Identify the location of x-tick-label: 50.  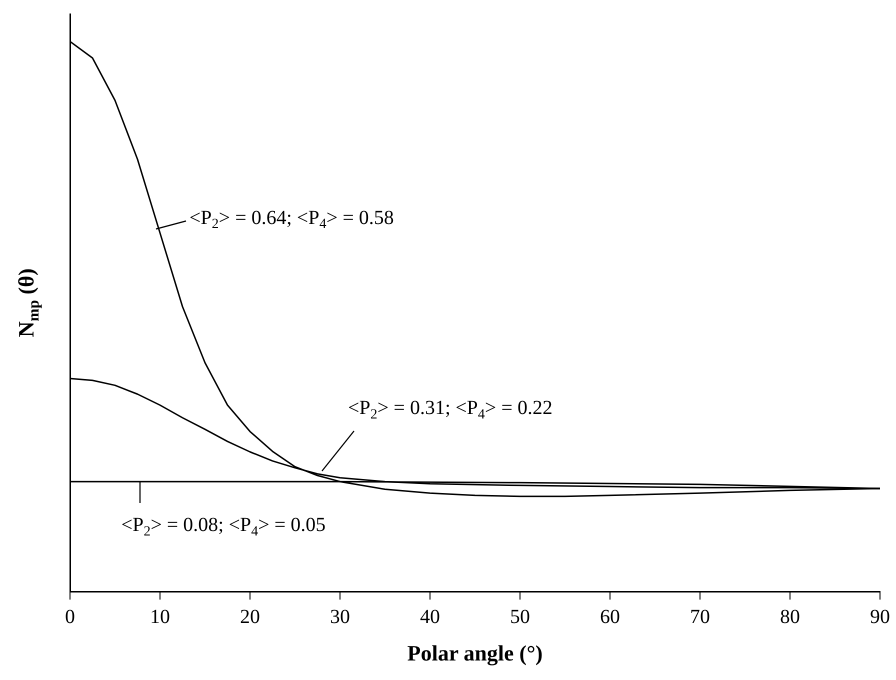
(520, 617).